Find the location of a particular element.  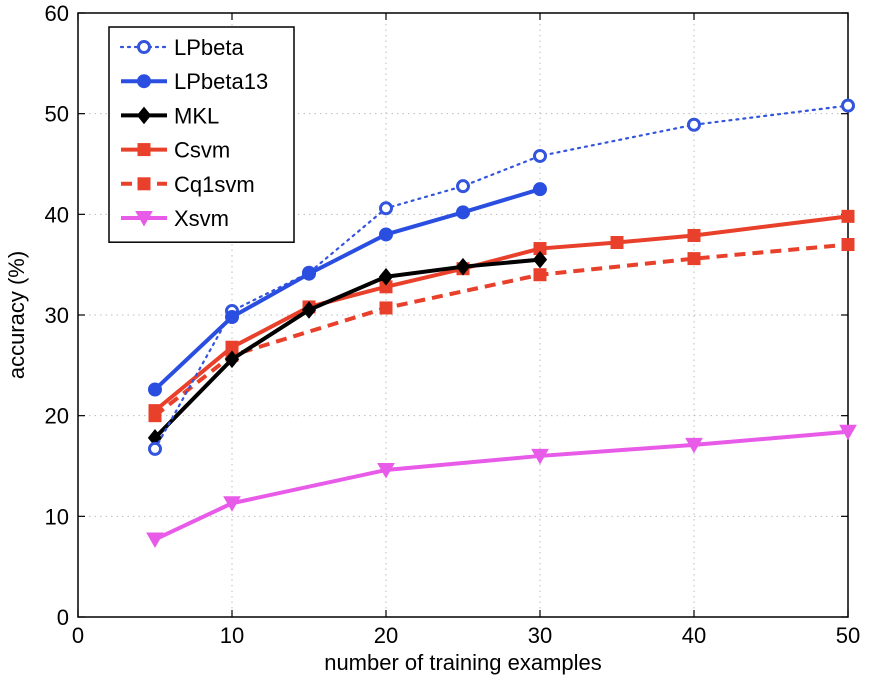

legend-item-lpbeta13: LPbeta13 is located at coordinates (194, 81).